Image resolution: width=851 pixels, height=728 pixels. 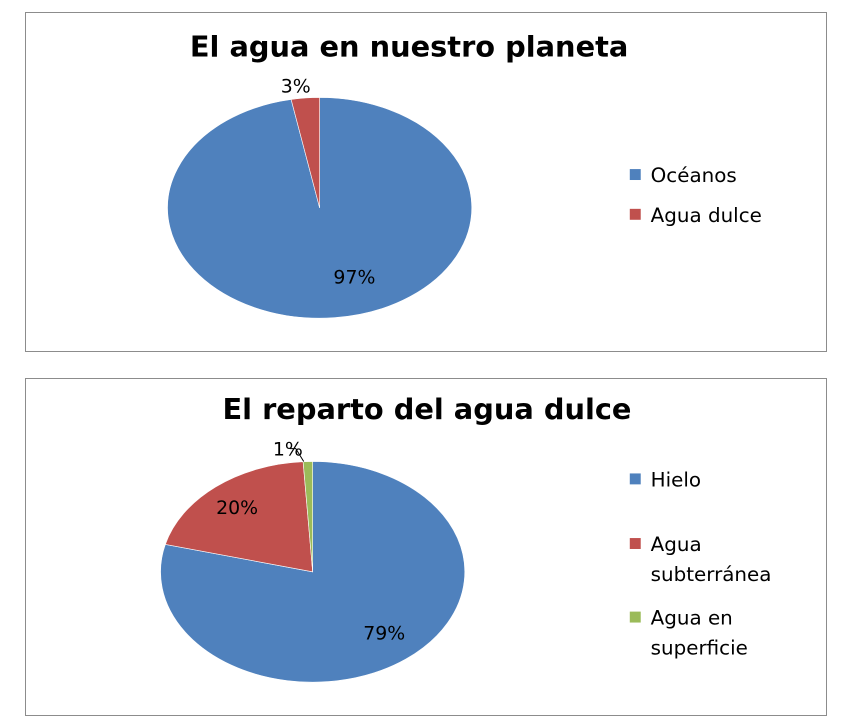 I want to click on pie-slice-agua-dulce, so click(x=305, y=152).